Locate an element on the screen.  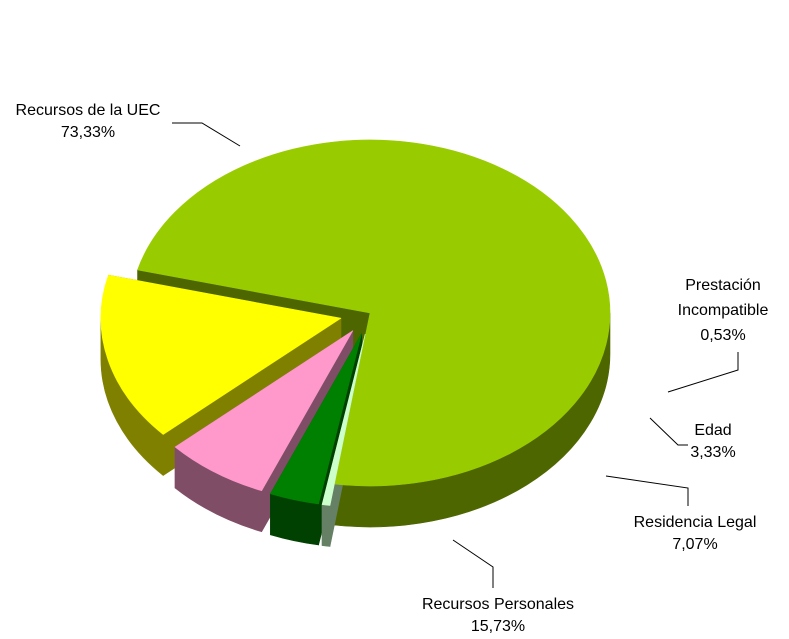
leader-line-residencia-legal is located at coordinates (647, 490).